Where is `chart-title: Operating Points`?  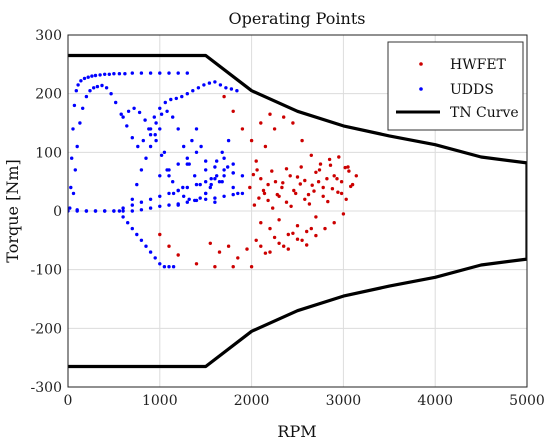
chart-title: Operating Points is located at coordinates (296, 18).